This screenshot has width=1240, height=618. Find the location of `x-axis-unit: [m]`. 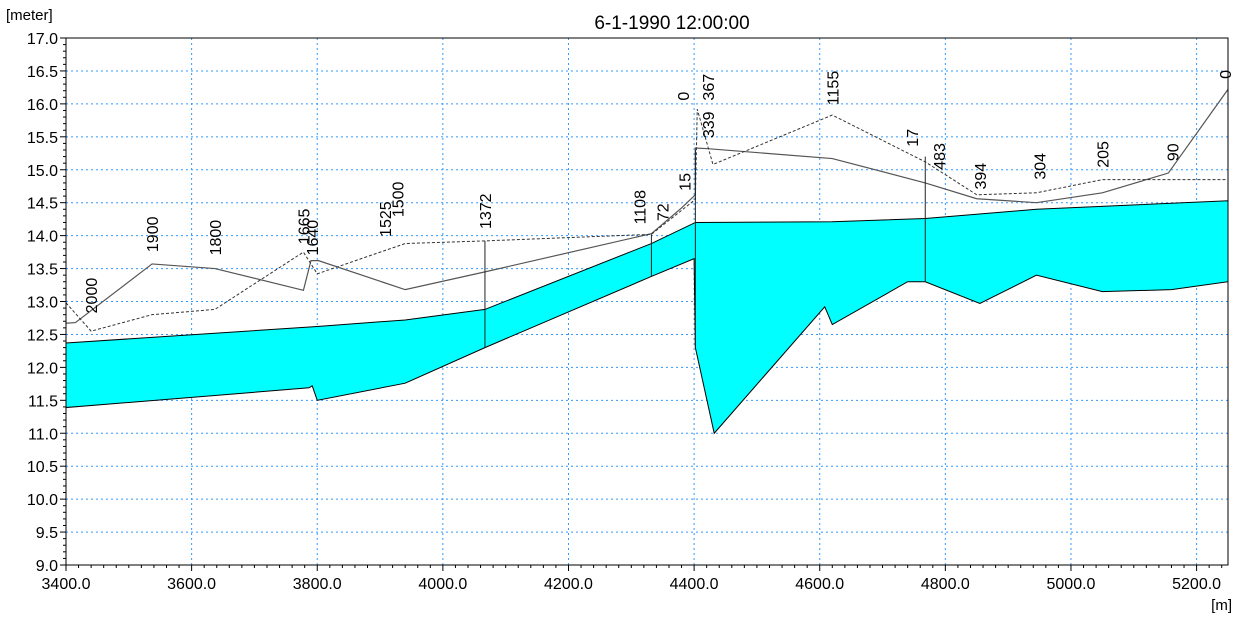

x-axis-unit: [m] is located at coordinates (1221, 605).